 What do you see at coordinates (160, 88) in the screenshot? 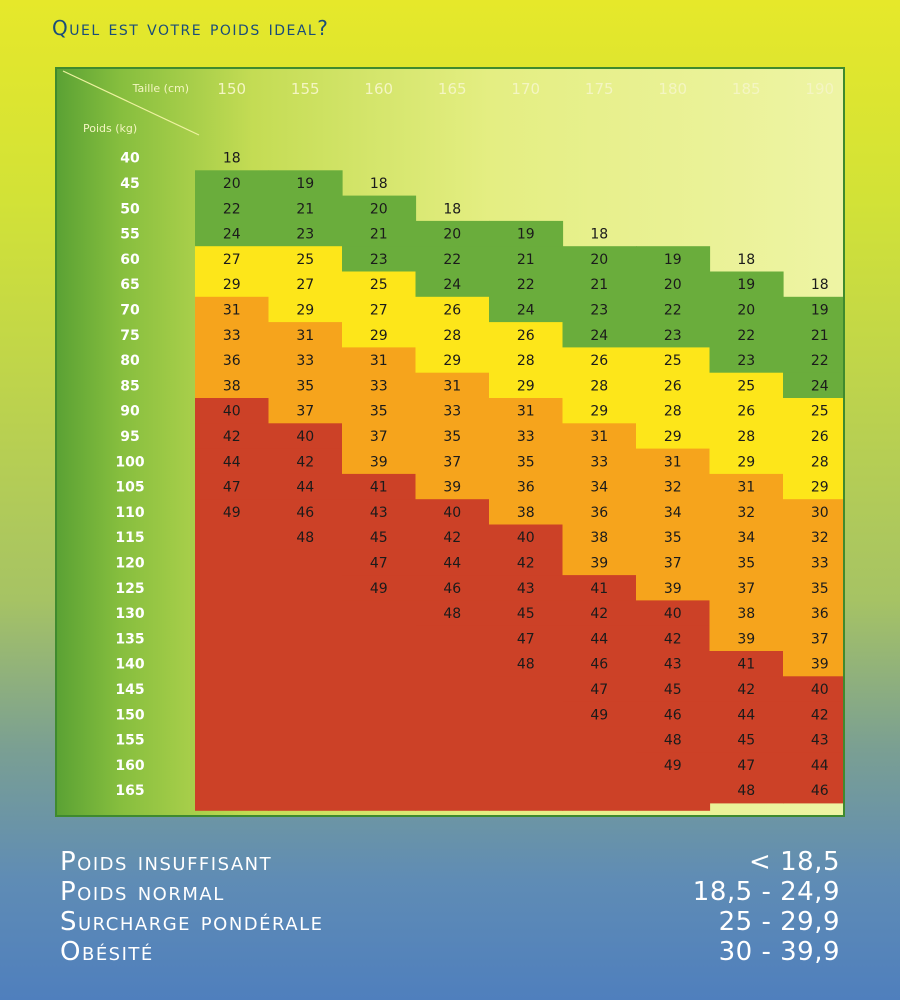
I see `column-header-label: Taille (cm)` at bounding box center [160, 88].